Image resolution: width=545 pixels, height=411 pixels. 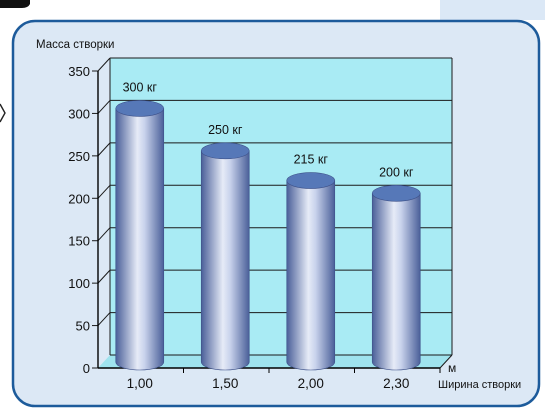 What do you see at coordinates (396, 383) in the screenshot?
I see `x-tick-label: 2,30` at bounding box center [396, 383].